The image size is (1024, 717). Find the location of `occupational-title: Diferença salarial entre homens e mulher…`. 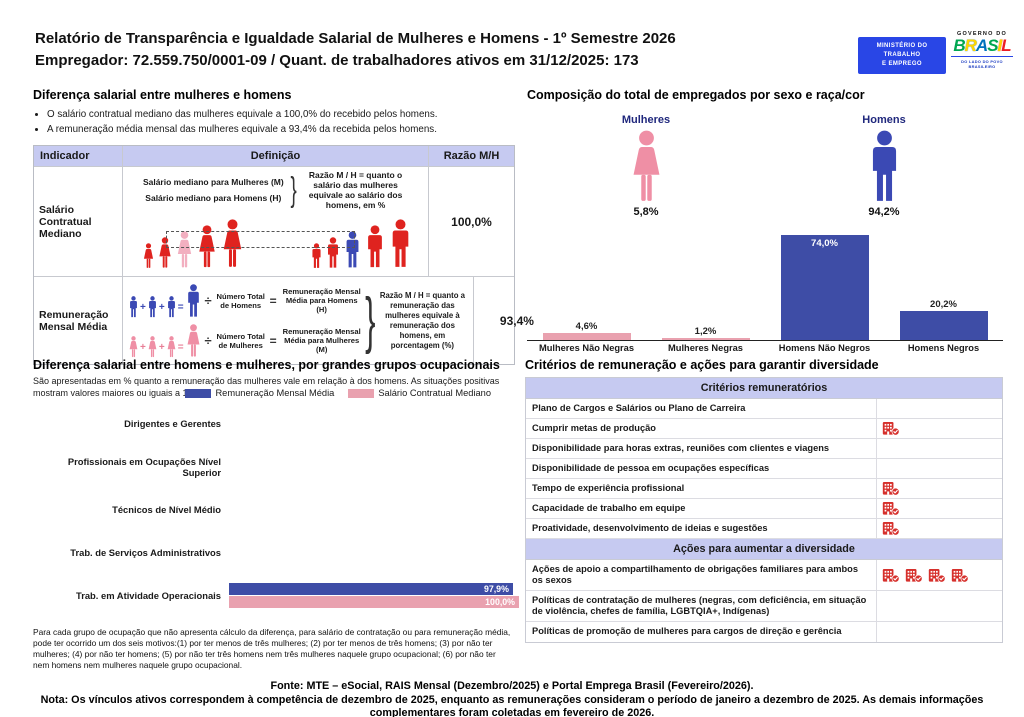

occupational-title: Diferença salarial entre homens e mulher… is located at coordinates (266, 365).